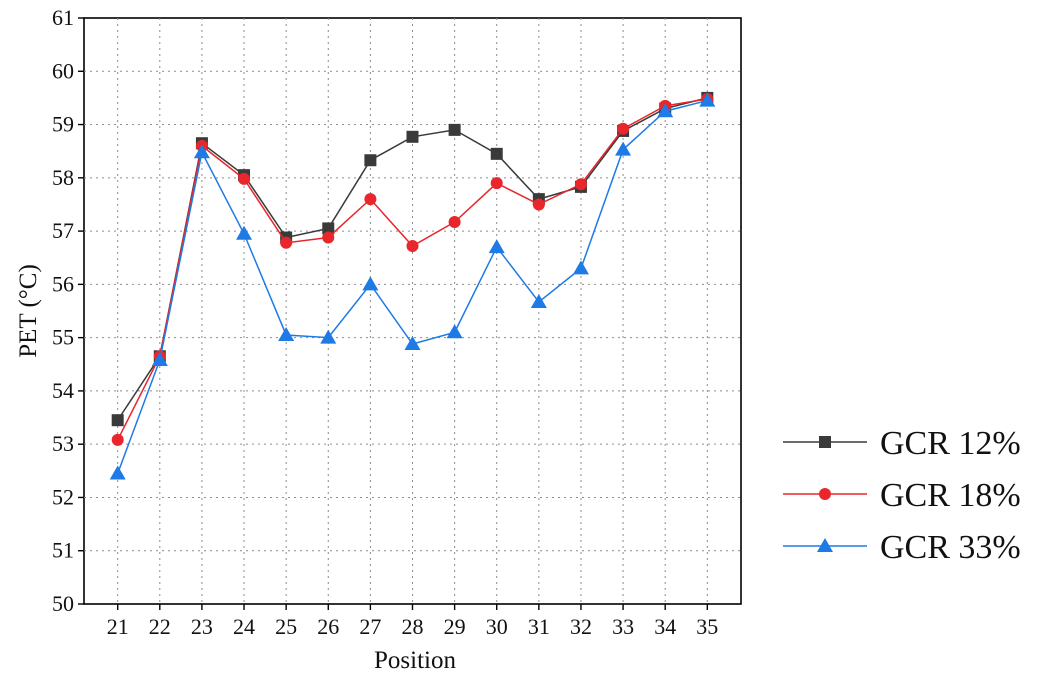 Image resolution: width=1052 pixels, height=685 pixels. What do you see at coordinates (244, 626) in the screenshot?
I see `x-tick-label: 24` at bounding box center [244, 626].